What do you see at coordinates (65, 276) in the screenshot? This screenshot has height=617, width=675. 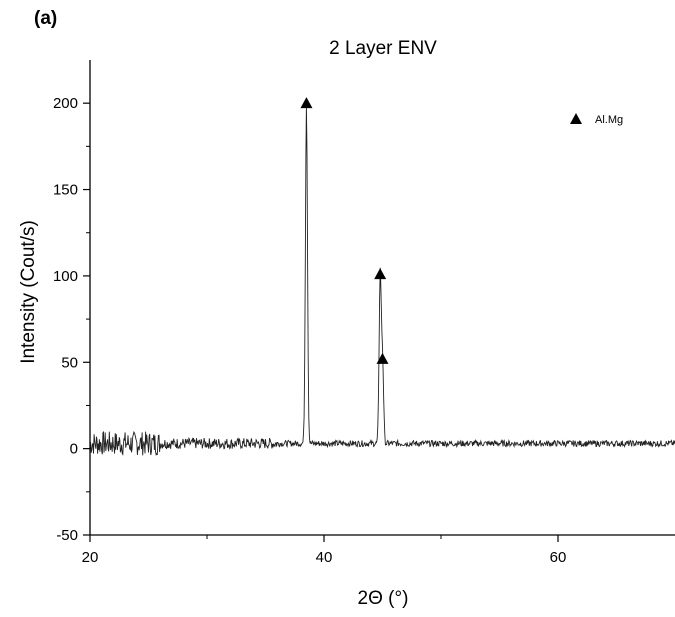 I see `y-tick-label: 100` at bounding box center [65, 276].